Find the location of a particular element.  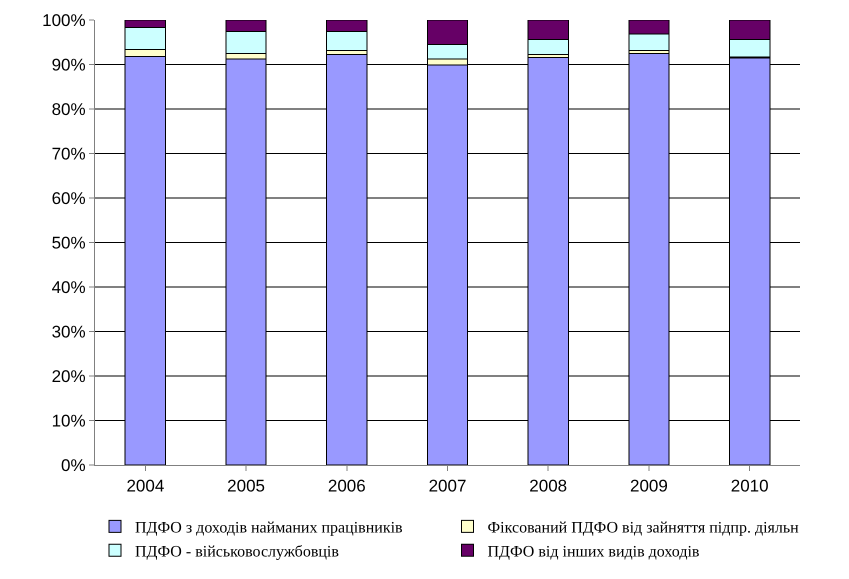

y-tick-label: 90% is located at coordinates (69, 64).